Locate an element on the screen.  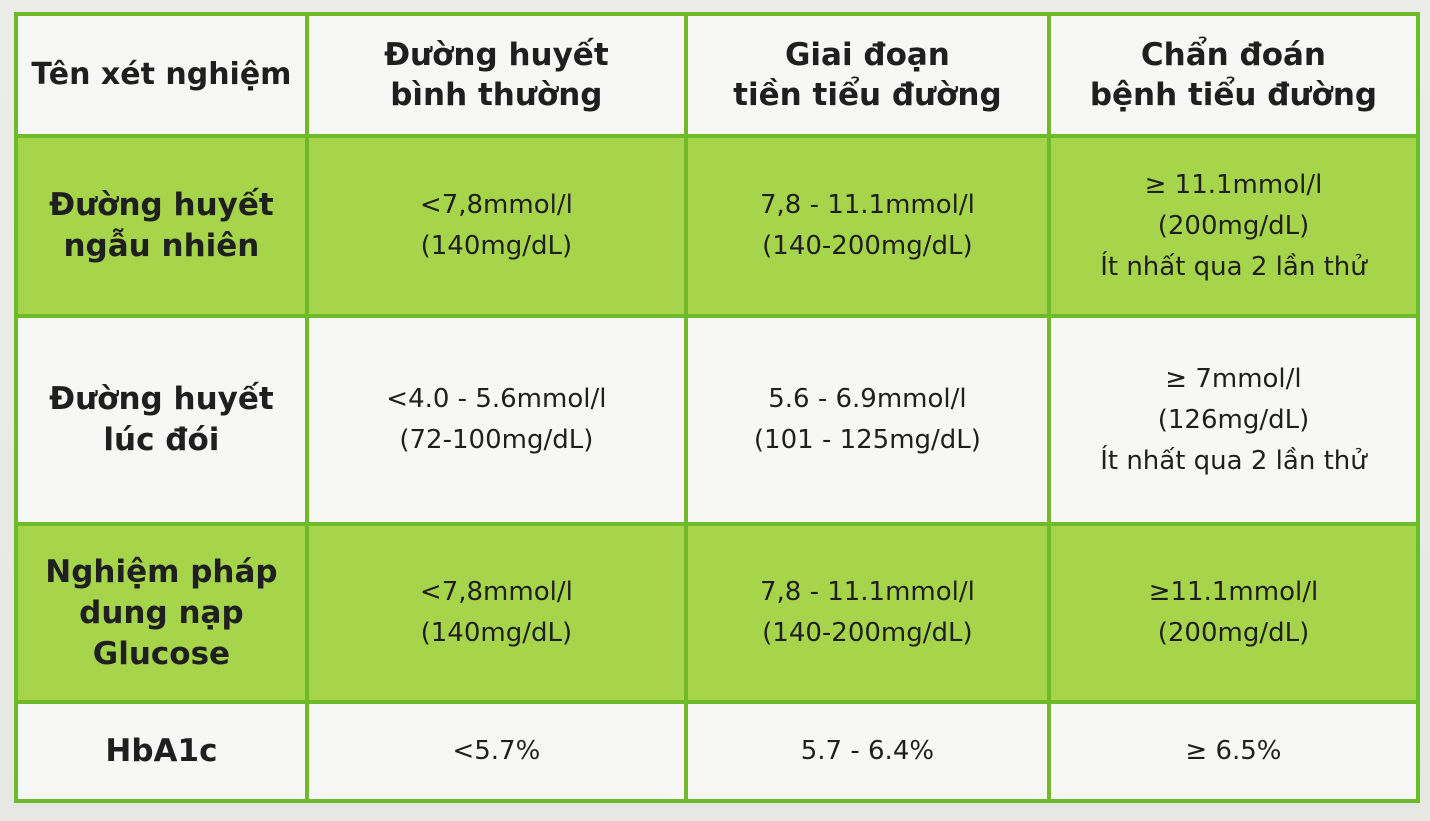
header-test-name: Tên xét nghiệm is located at coordinates (163, 77).